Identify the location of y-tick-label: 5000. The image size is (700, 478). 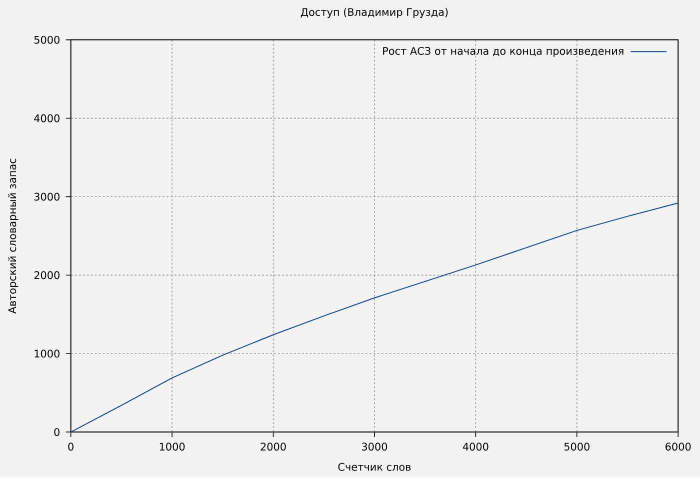
(47, 40).